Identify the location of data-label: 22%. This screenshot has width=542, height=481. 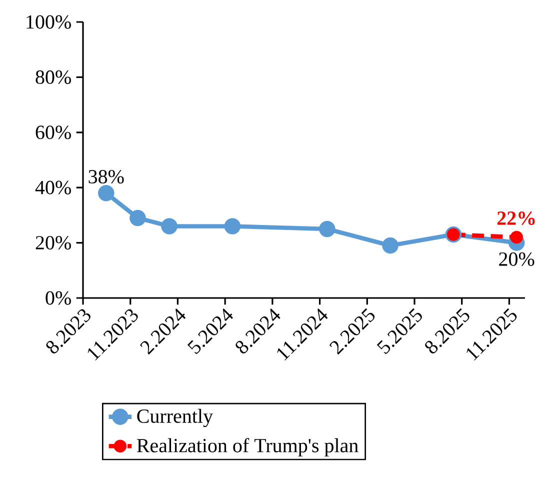
(516, 218).